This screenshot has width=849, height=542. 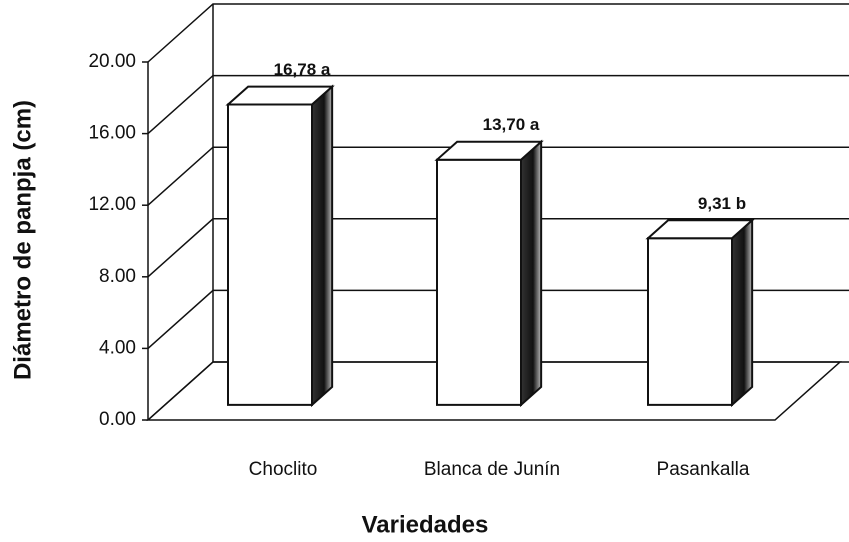 I want to click on x-tick-label: Choclito, so click(x=283, y=469).